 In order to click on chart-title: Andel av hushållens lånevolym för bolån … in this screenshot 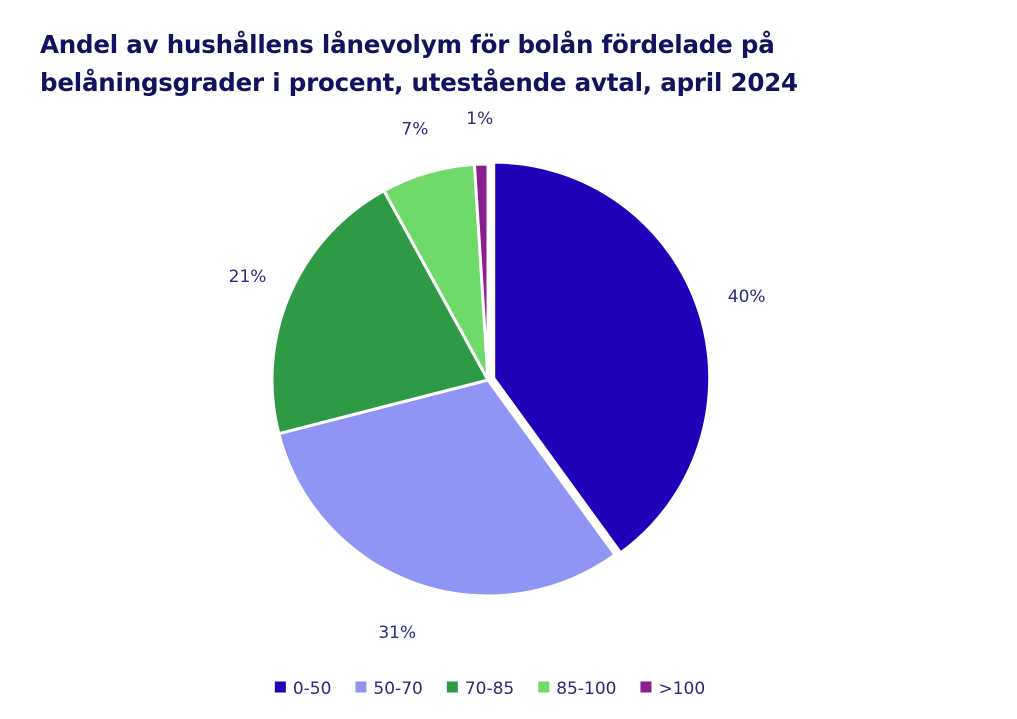, I will do `click(419, 63)`.